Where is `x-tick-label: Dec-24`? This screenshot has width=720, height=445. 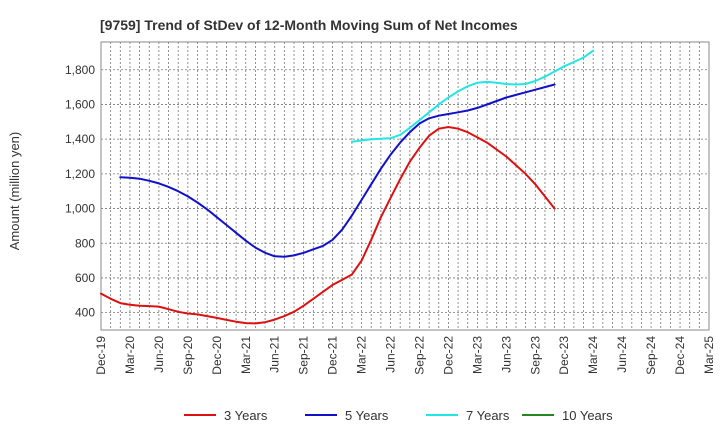 x-tick-label: Dec-24 is located at coordinates (680, 355).